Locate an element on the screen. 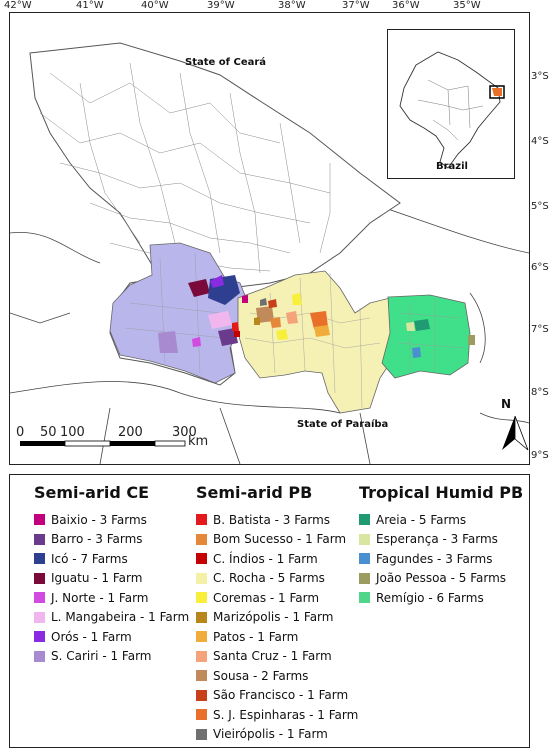 This screenshot has width=550, height=753. barro-area is located at coordinates (228, 337).